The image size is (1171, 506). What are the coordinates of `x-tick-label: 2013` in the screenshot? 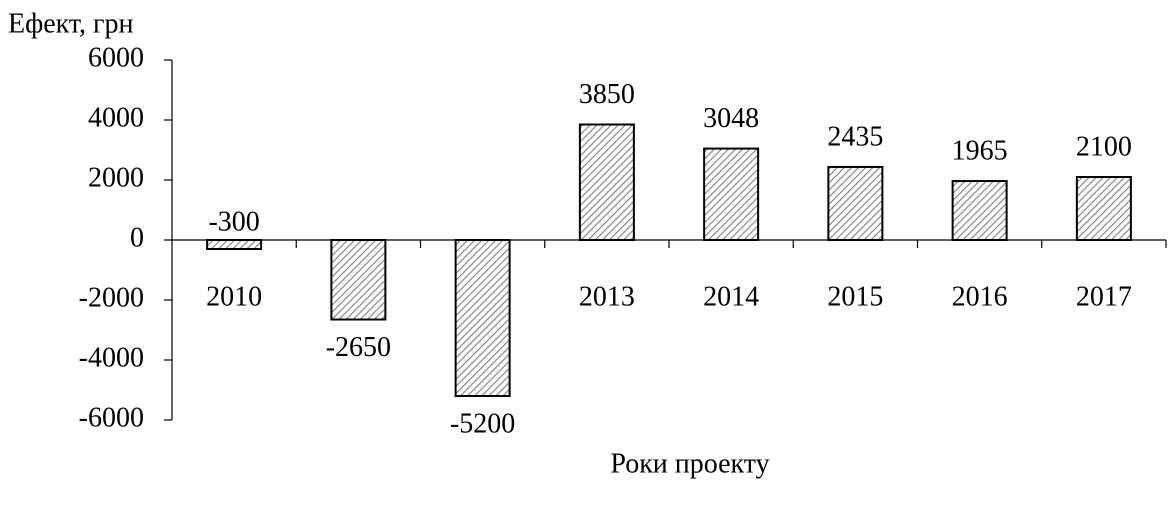 It's located at (607, 296).